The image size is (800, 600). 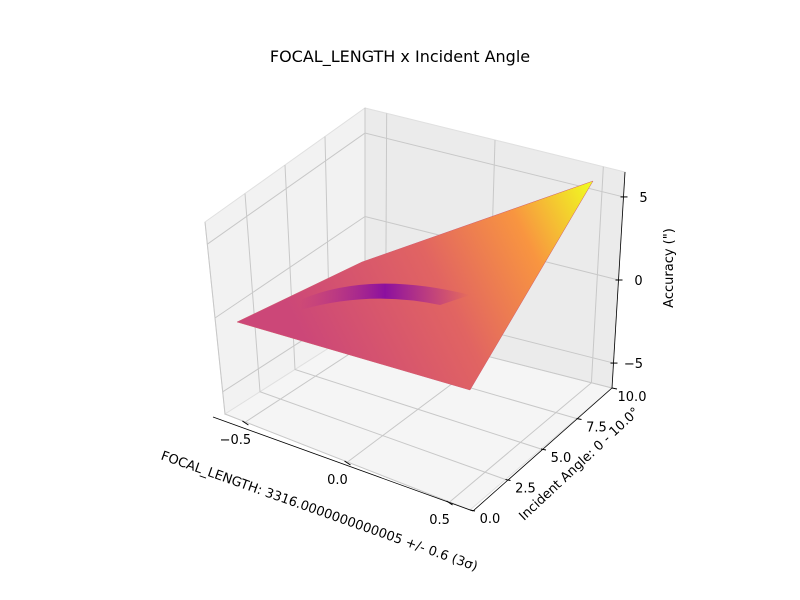 I want to click on x-tick-label: 0.5, so click(x=439, y=520).